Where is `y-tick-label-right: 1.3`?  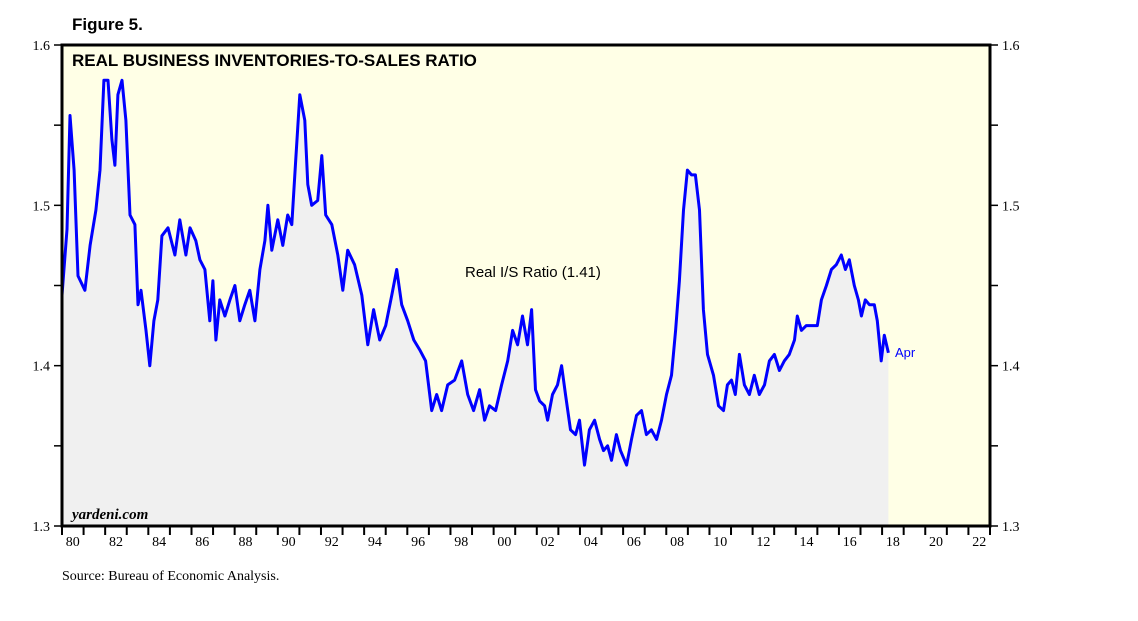 y-tick-label-right: 1.3 is located at coordinates (1011, 527).